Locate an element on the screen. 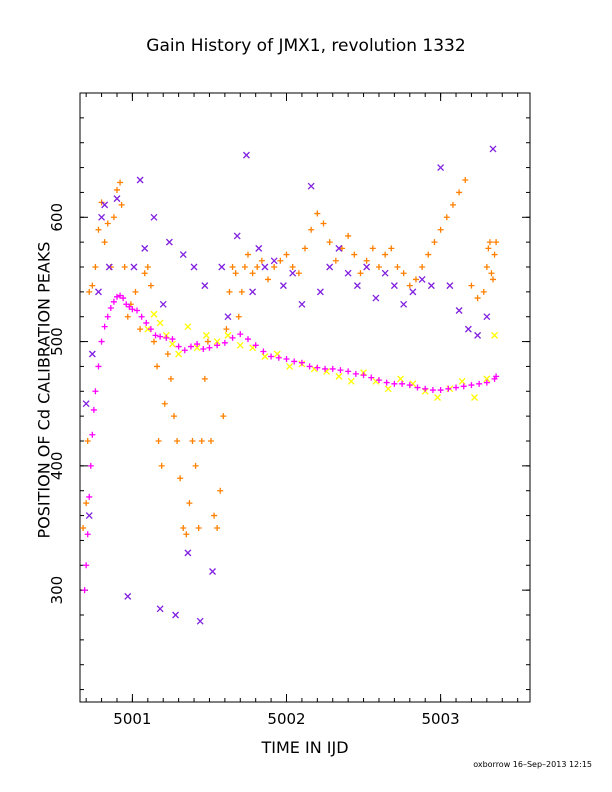 The width and height of the screenshot is (612, 792). x-axis-label: TIME IN IJD is located at coordinates (305, 747).